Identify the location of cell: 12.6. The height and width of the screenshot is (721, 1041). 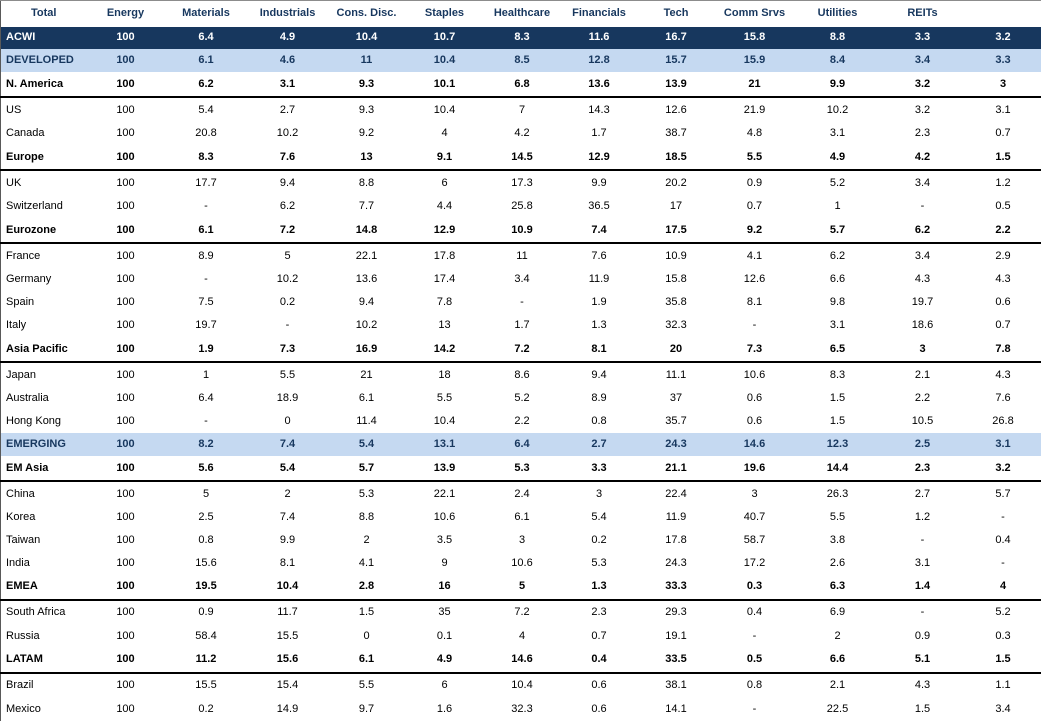
(754, 279).